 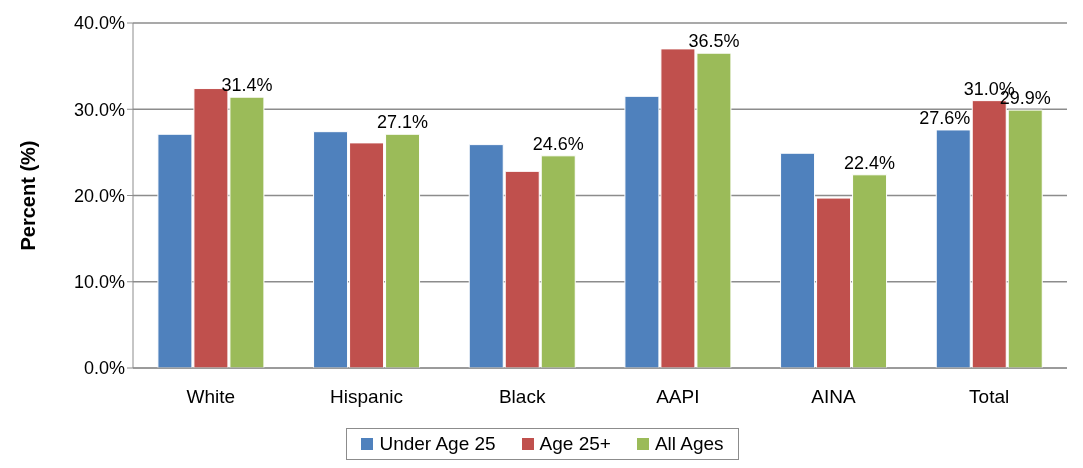 What do you see at coordinates (104, 368) in the screenshot?
I see `y-tick-label: 0.0%` at bounding box center [104, 368].